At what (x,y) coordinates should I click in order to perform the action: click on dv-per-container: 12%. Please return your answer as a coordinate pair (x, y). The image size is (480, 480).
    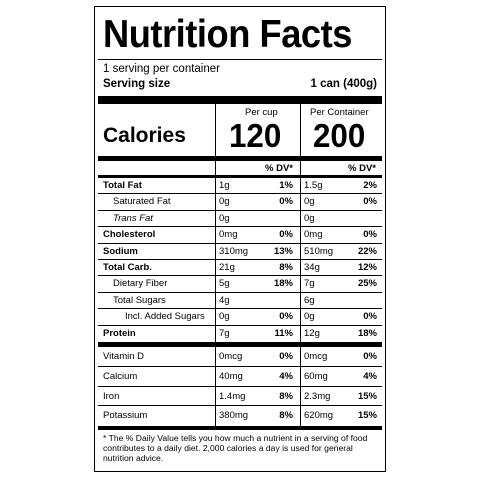
    Looking at the image, I should click on (367, 267).